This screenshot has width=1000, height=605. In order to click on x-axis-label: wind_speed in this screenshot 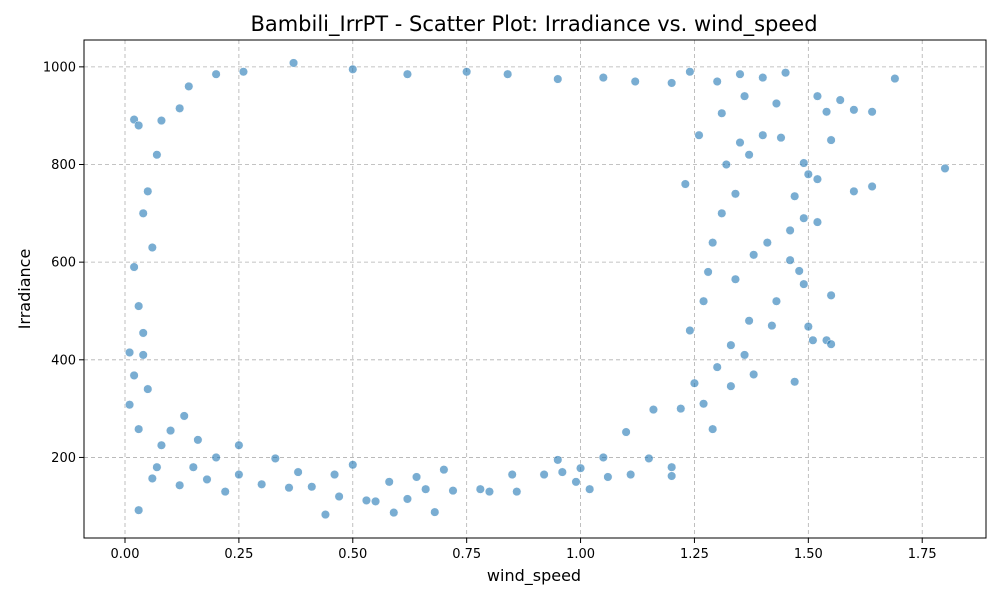, I will do `click(534, 576)`.